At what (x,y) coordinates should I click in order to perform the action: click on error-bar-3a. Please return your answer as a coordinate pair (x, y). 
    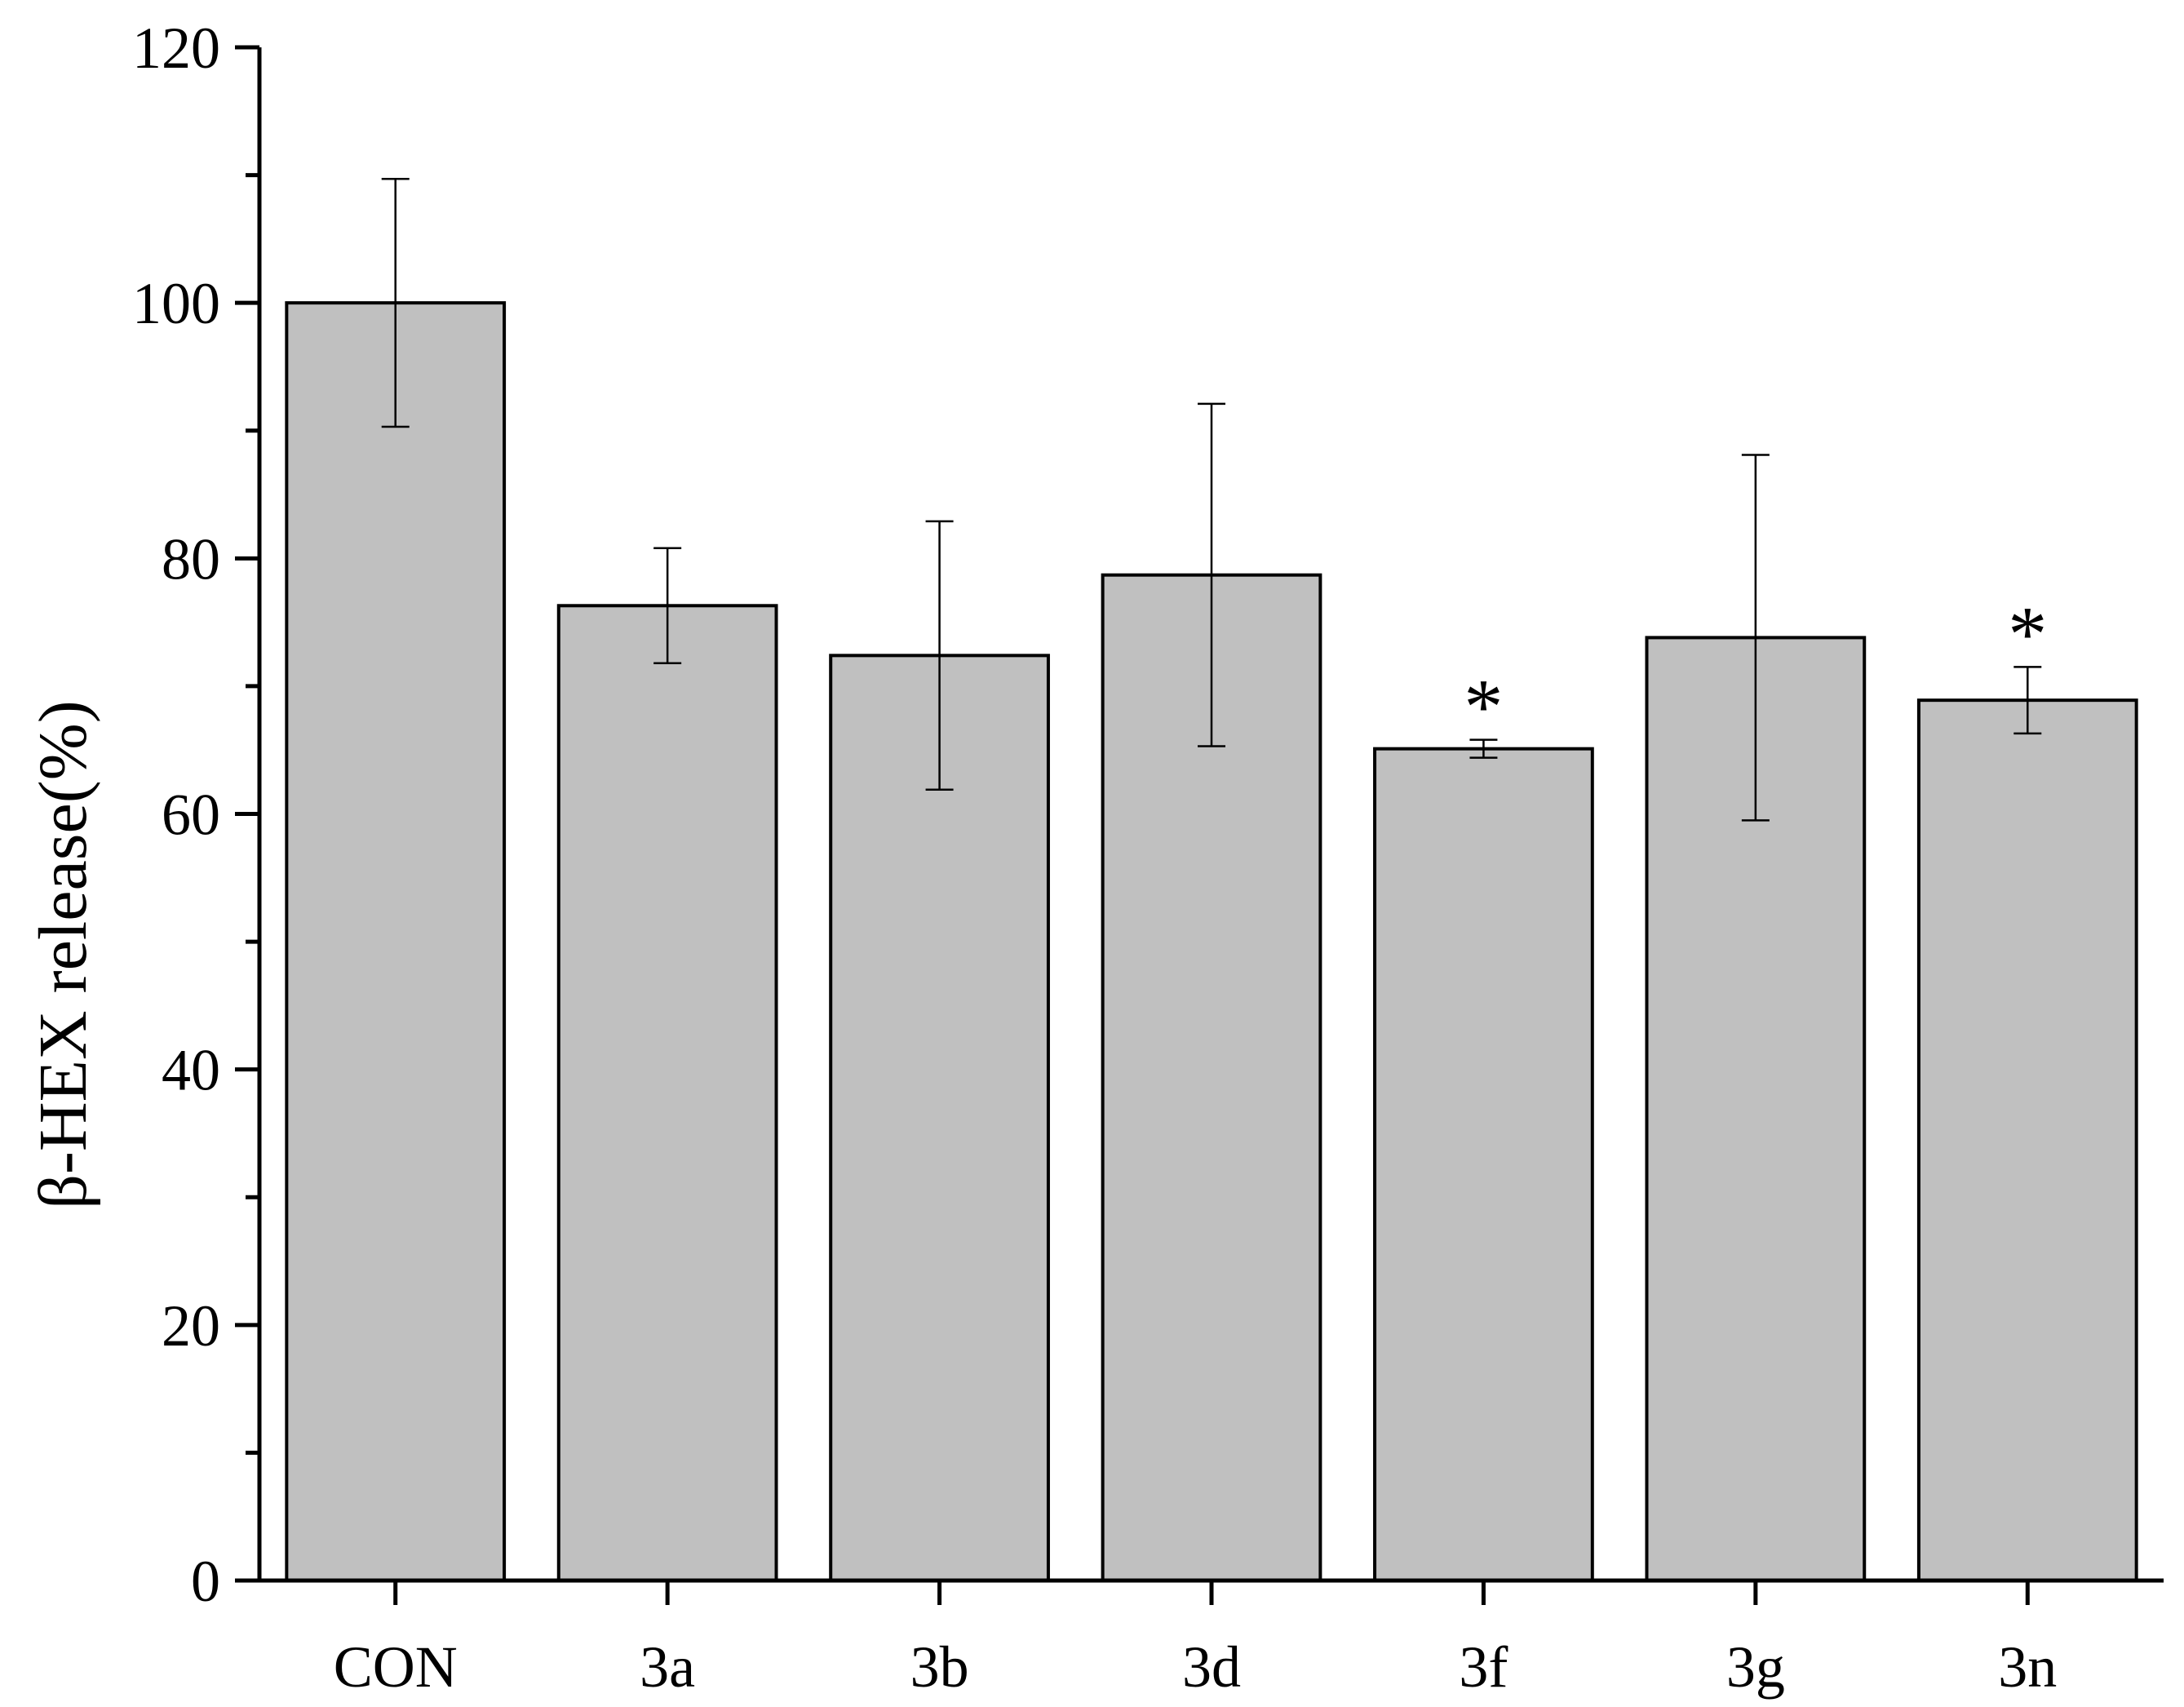
    Looking at the image, I should click on (668, 605).